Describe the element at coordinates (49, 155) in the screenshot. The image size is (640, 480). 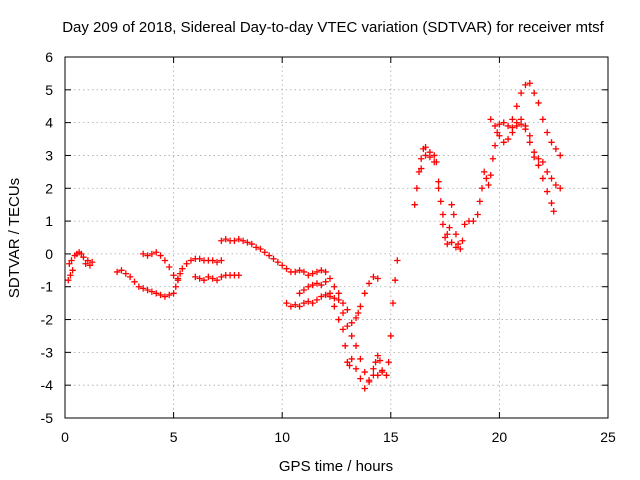
I see `y-tick-label: 3` at that location.